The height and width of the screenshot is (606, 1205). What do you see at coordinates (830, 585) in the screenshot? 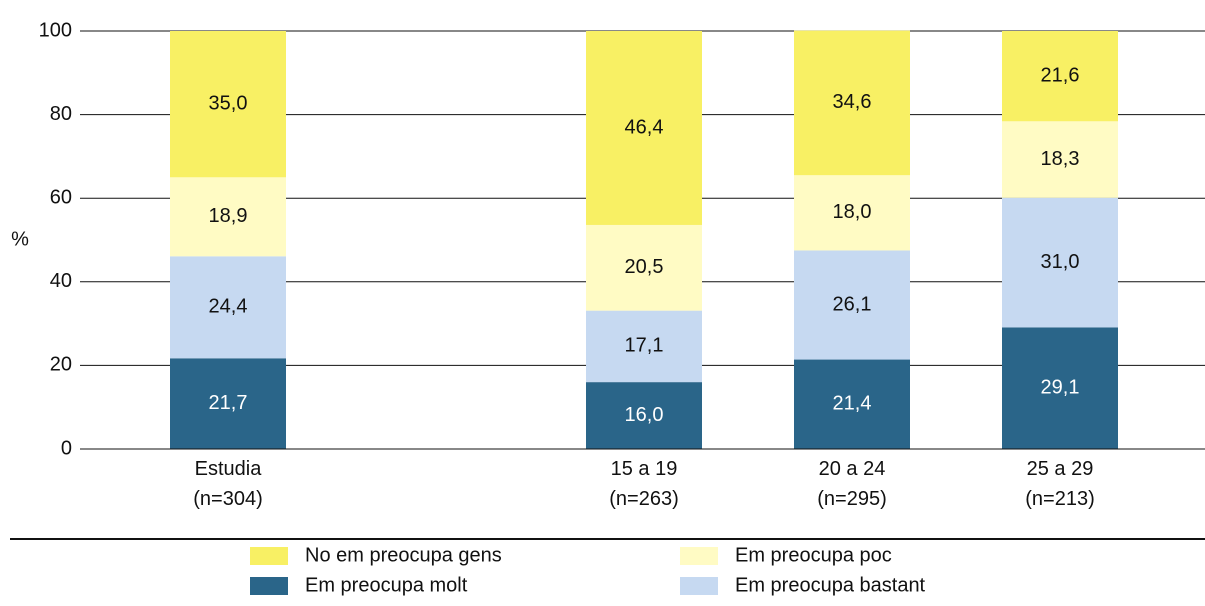
I see `legend-label: Em preocupa bastant` at bounding box center [830, 585].